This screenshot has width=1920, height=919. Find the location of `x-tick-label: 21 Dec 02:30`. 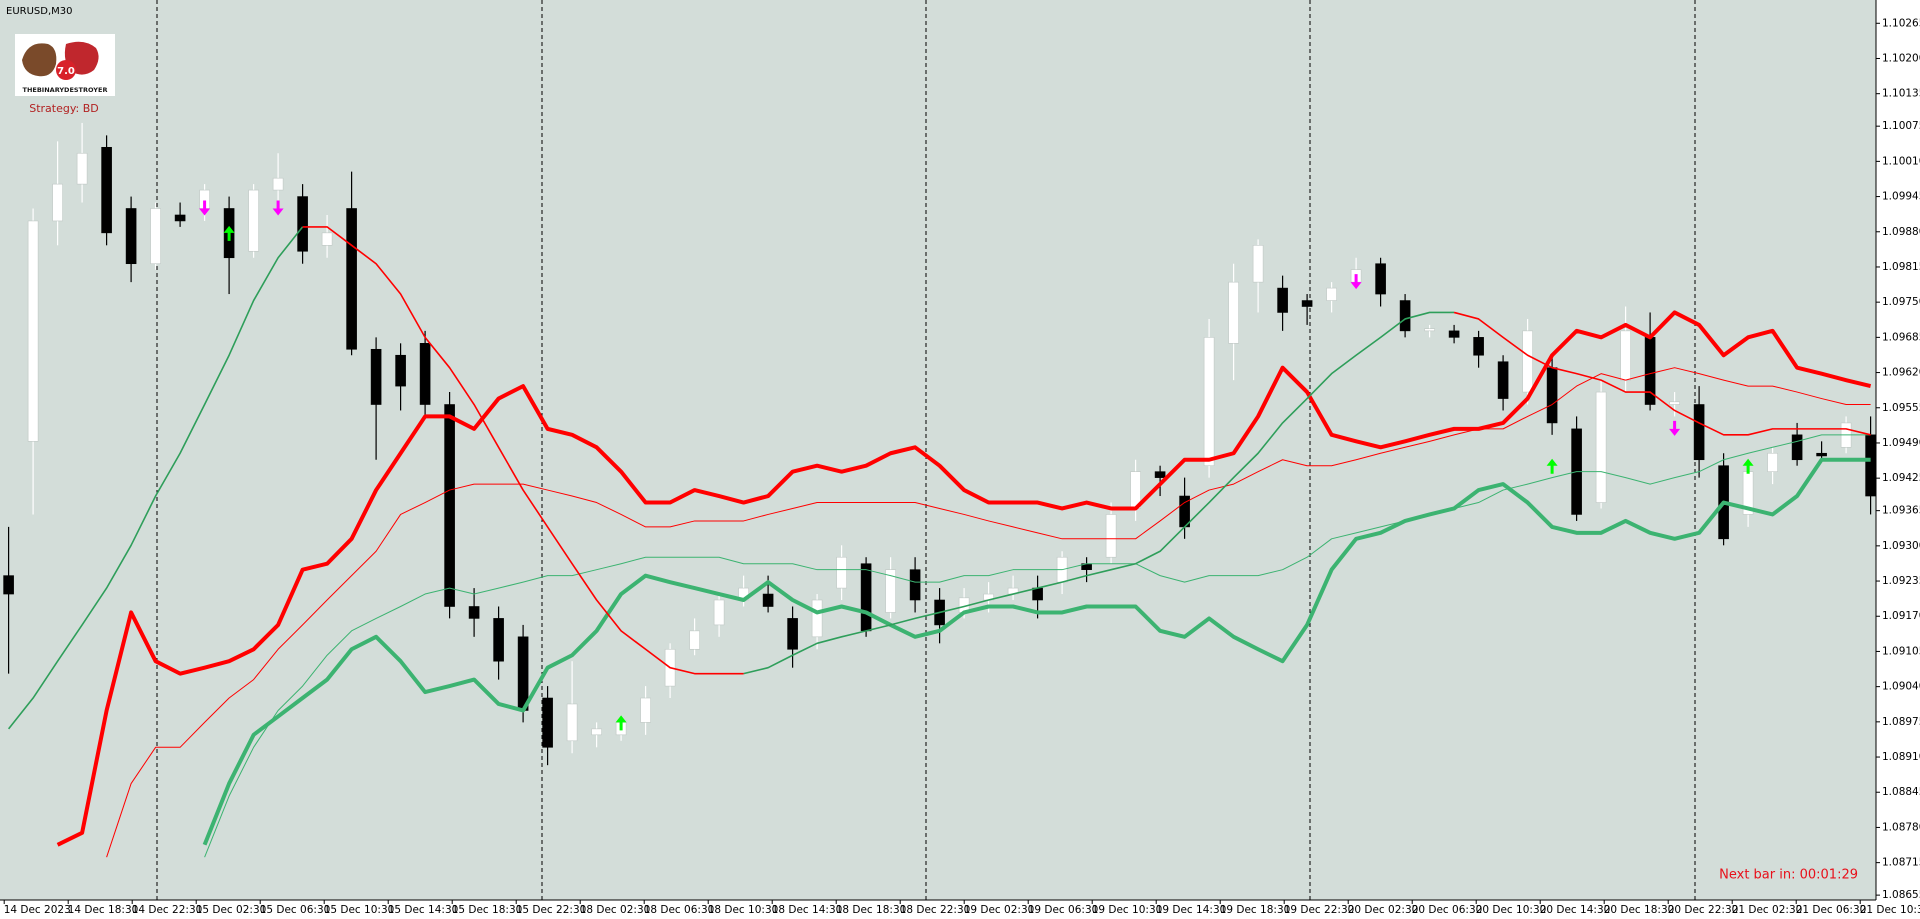

x-tick-label: 21 Dec 02:30 is located at coordinates (1767, 910).